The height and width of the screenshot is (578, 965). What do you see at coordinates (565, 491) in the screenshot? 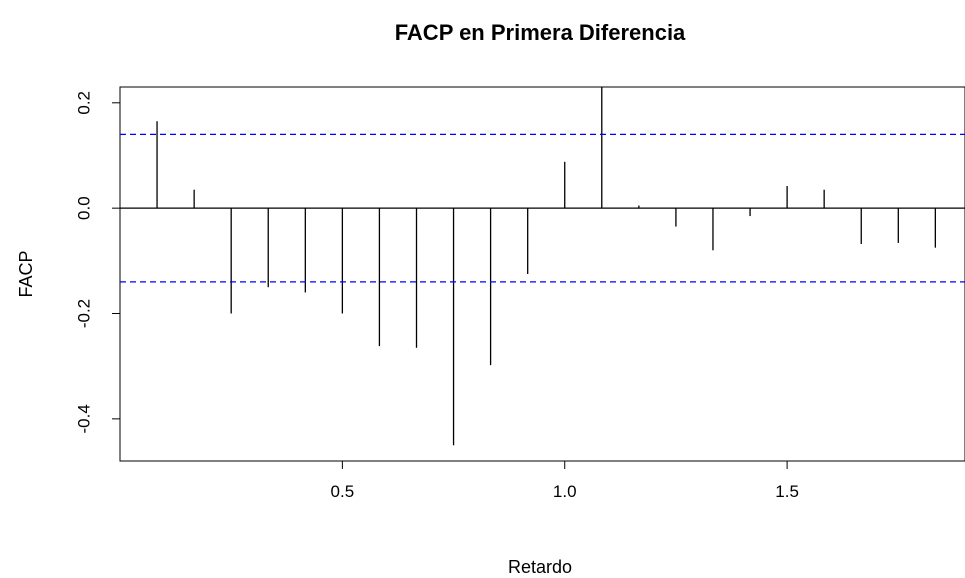
I see `x-tick-label: 1.0` at bounding box center [565, 491].